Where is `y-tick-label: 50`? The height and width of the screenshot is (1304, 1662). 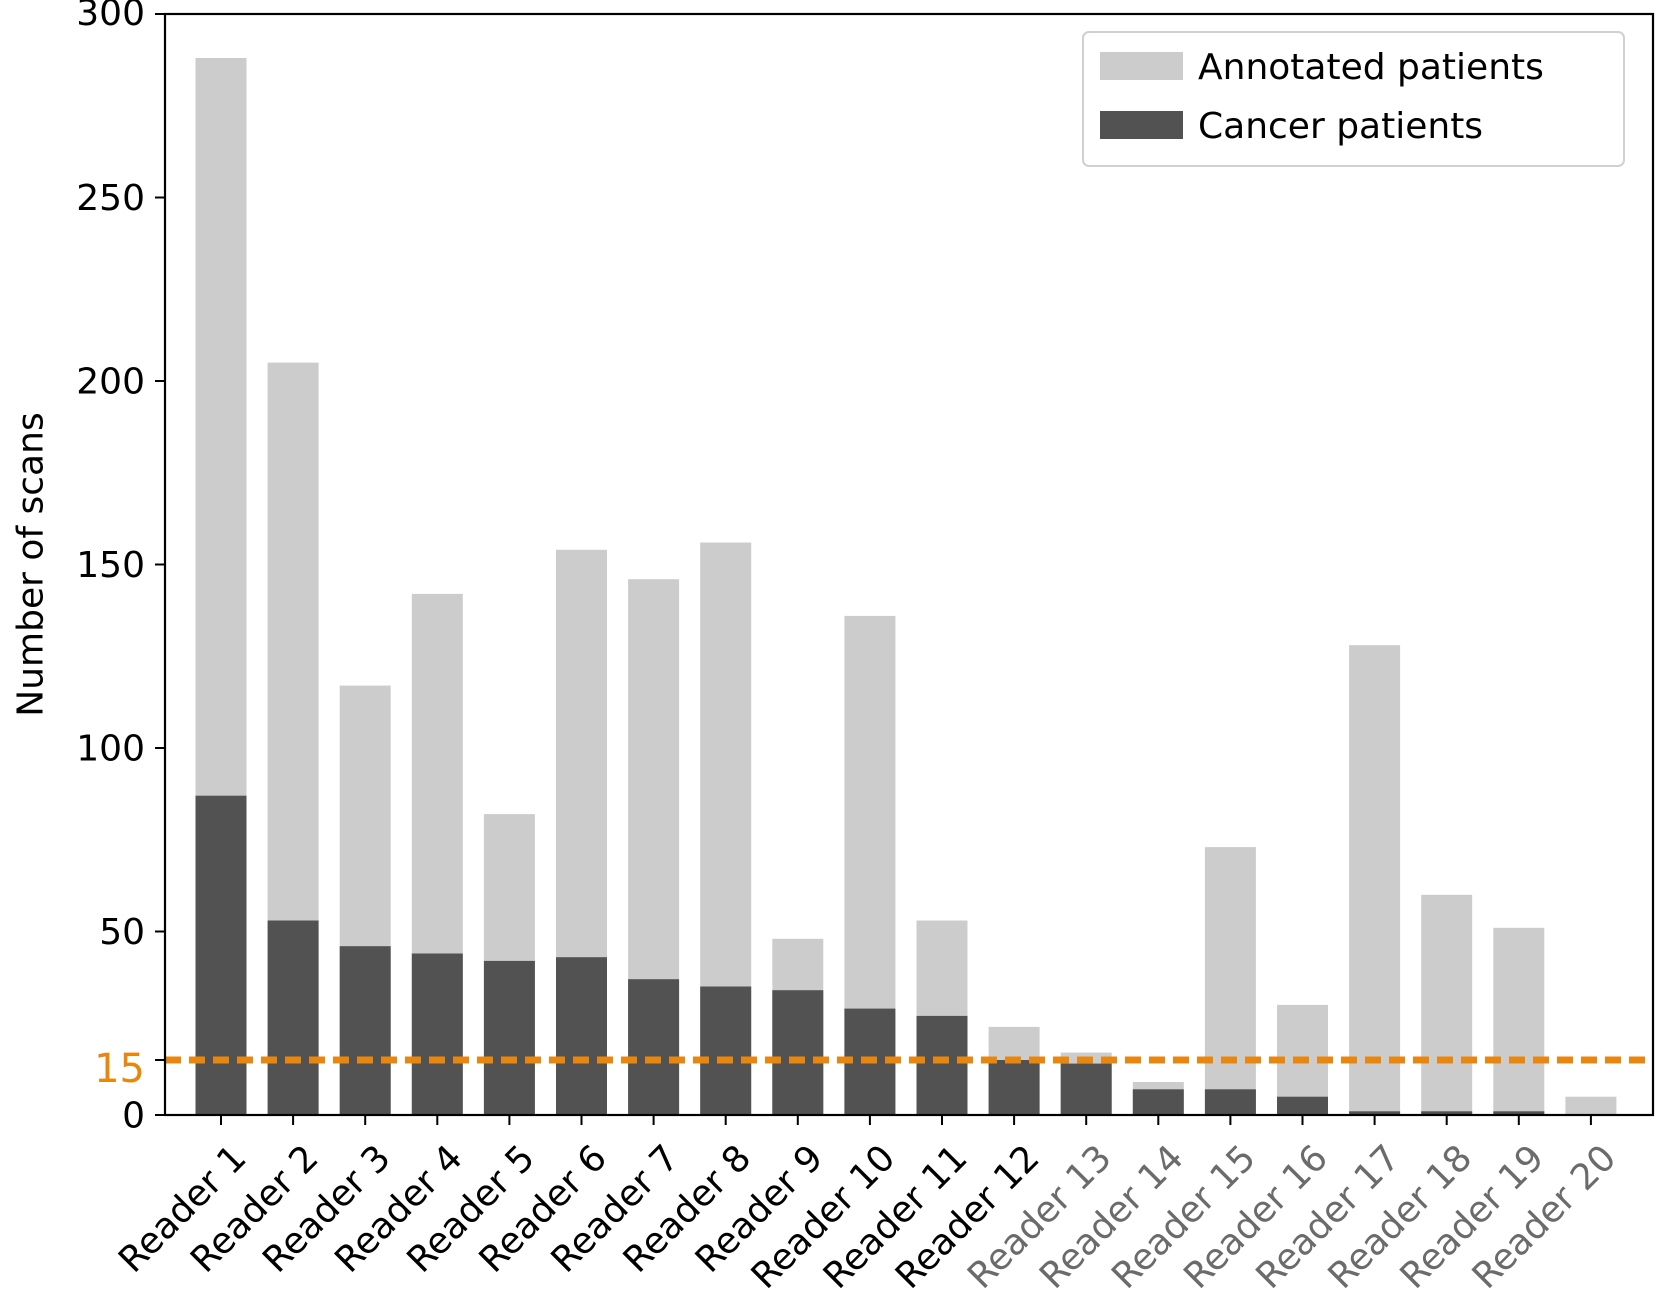 y-tick-label: 50 is located at coordinates (122, 932).